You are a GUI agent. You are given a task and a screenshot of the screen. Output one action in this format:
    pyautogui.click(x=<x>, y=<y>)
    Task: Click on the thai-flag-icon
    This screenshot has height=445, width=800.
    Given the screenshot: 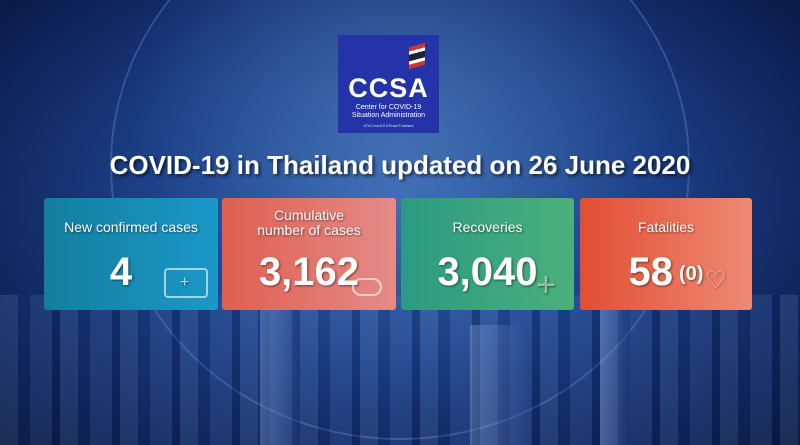 What is the action you would take?
    pyautogui.click(x=417, y=56)
    